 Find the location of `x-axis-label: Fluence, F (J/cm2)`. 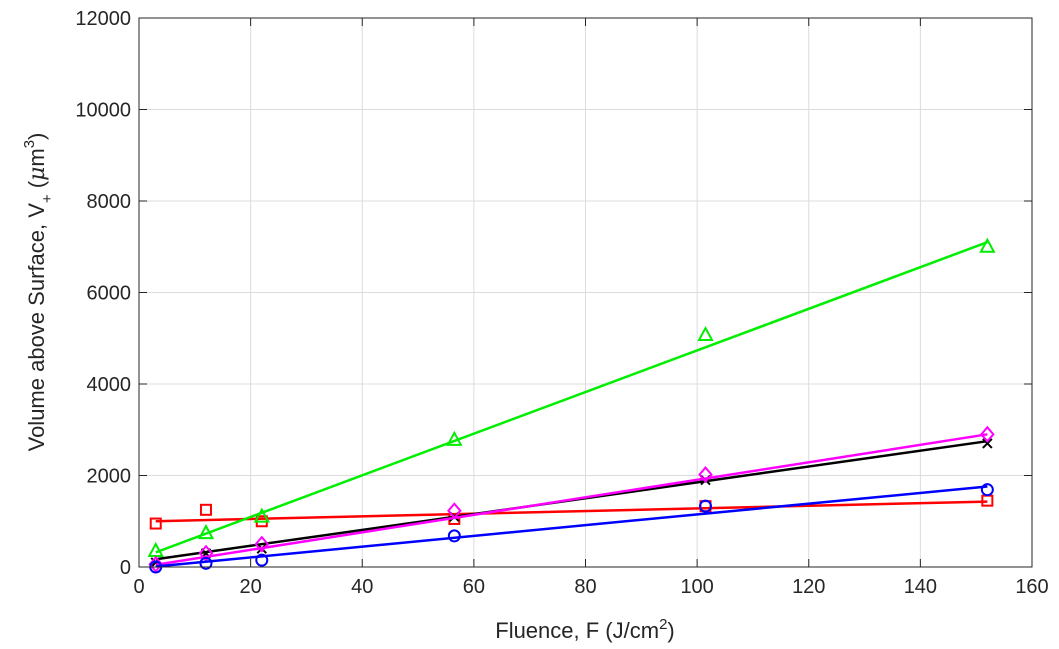

x-axis-label: Fluence, F (J/cm2) is located at coordinates (584, 629).